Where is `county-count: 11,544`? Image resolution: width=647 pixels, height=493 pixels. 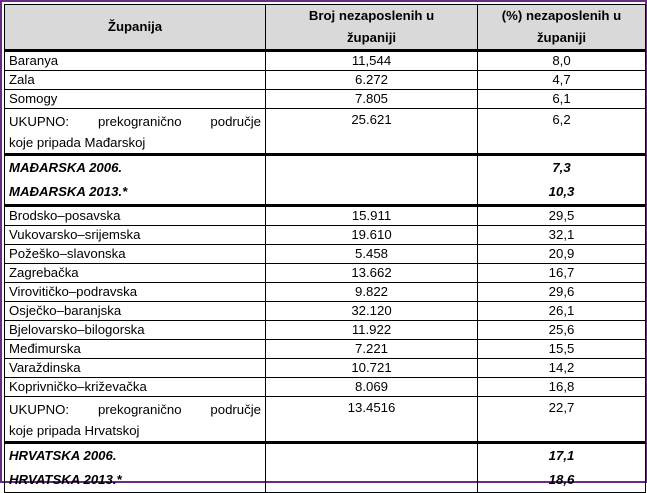
county-count: 11,544 is located at coordinates (371, 60).